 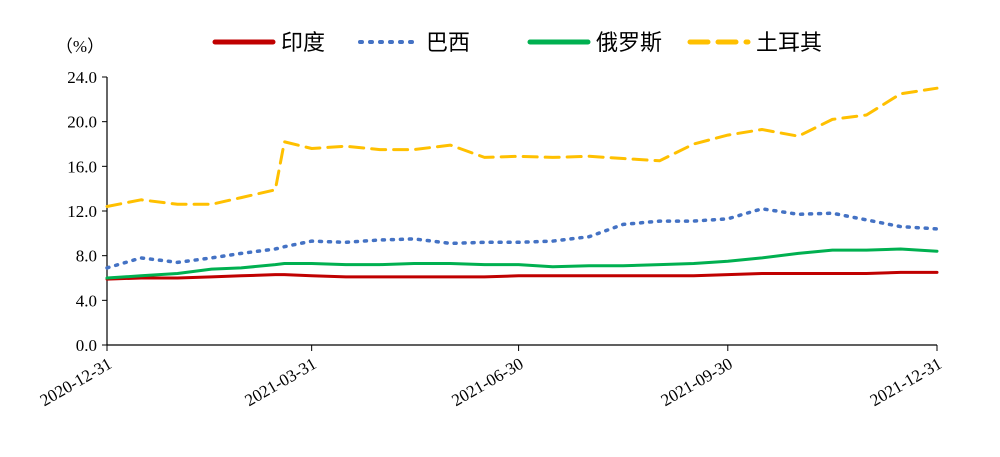 What do you see at coordinates (82, 77) in the screenshot?
I see `y-tick-label: 24.0` at bounding box center [82, 77].